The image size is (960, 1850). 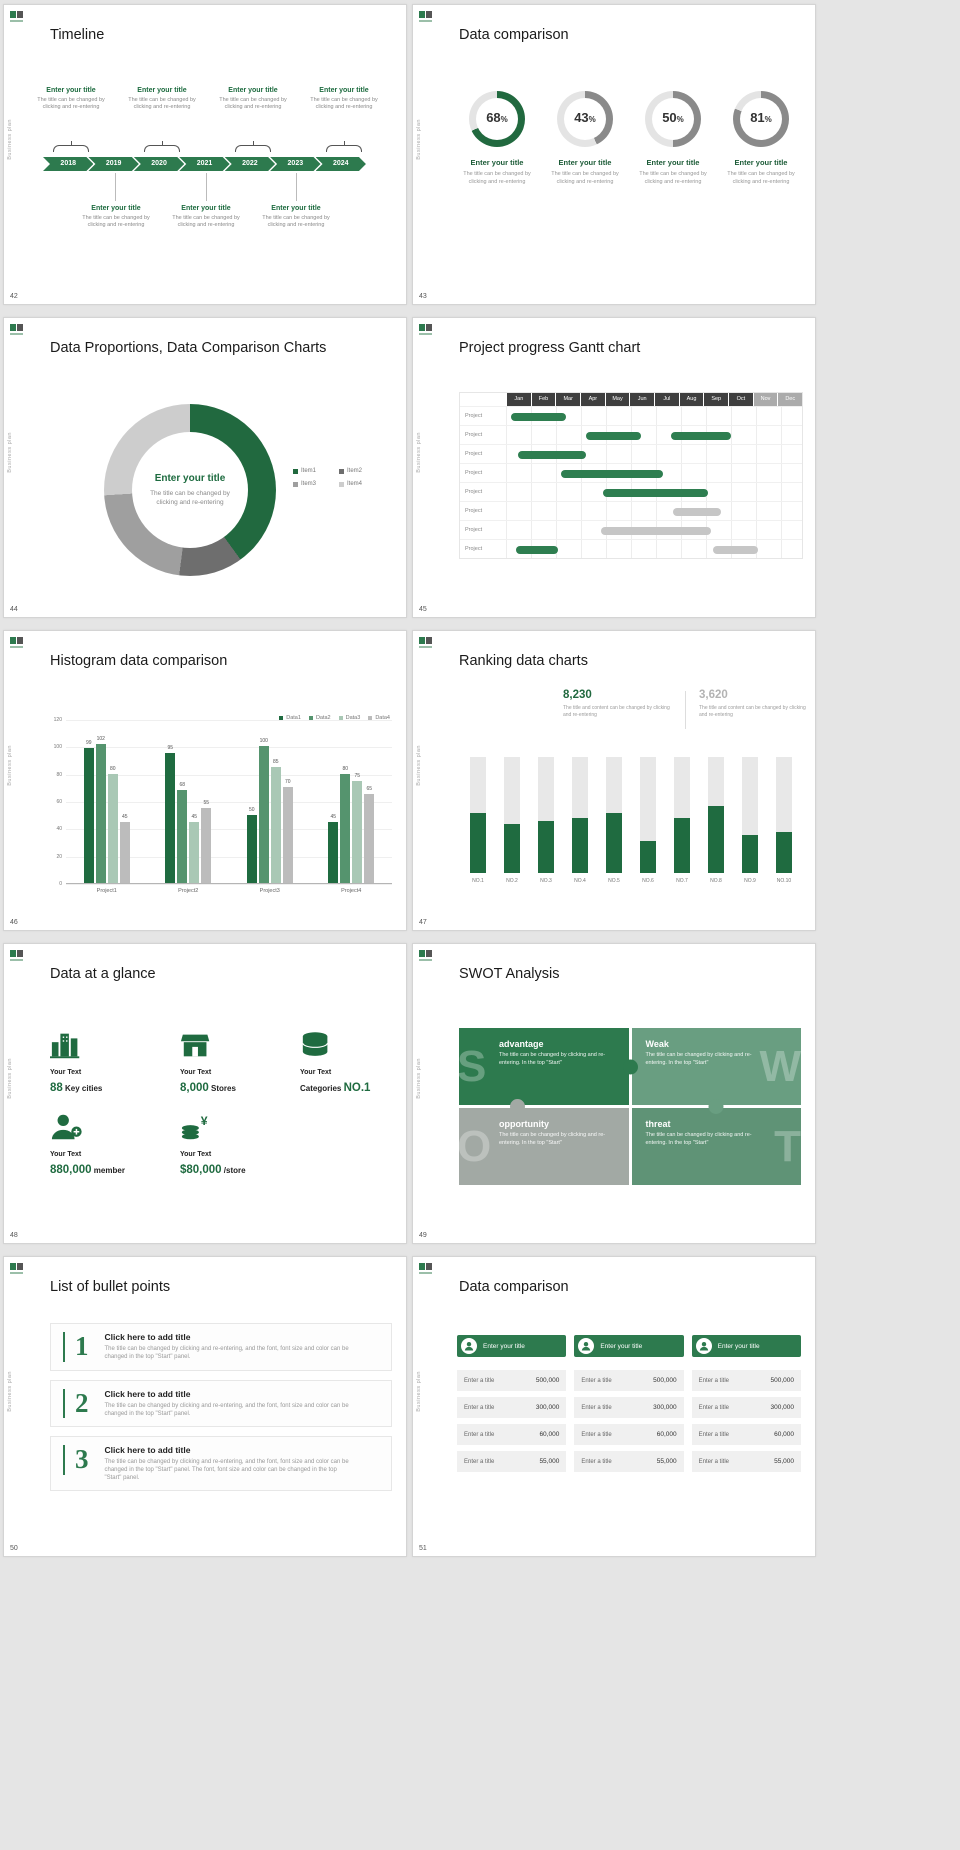 I want to click on legend-item: Item2, so click(x=358, y=471).